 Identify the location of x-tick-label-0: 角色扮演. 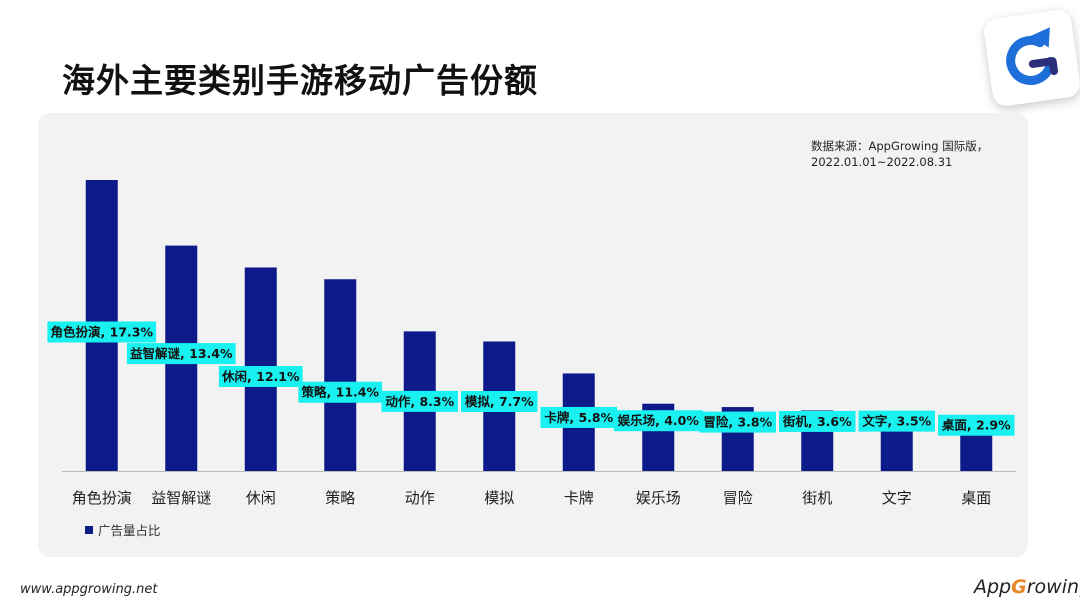
(102, 498).